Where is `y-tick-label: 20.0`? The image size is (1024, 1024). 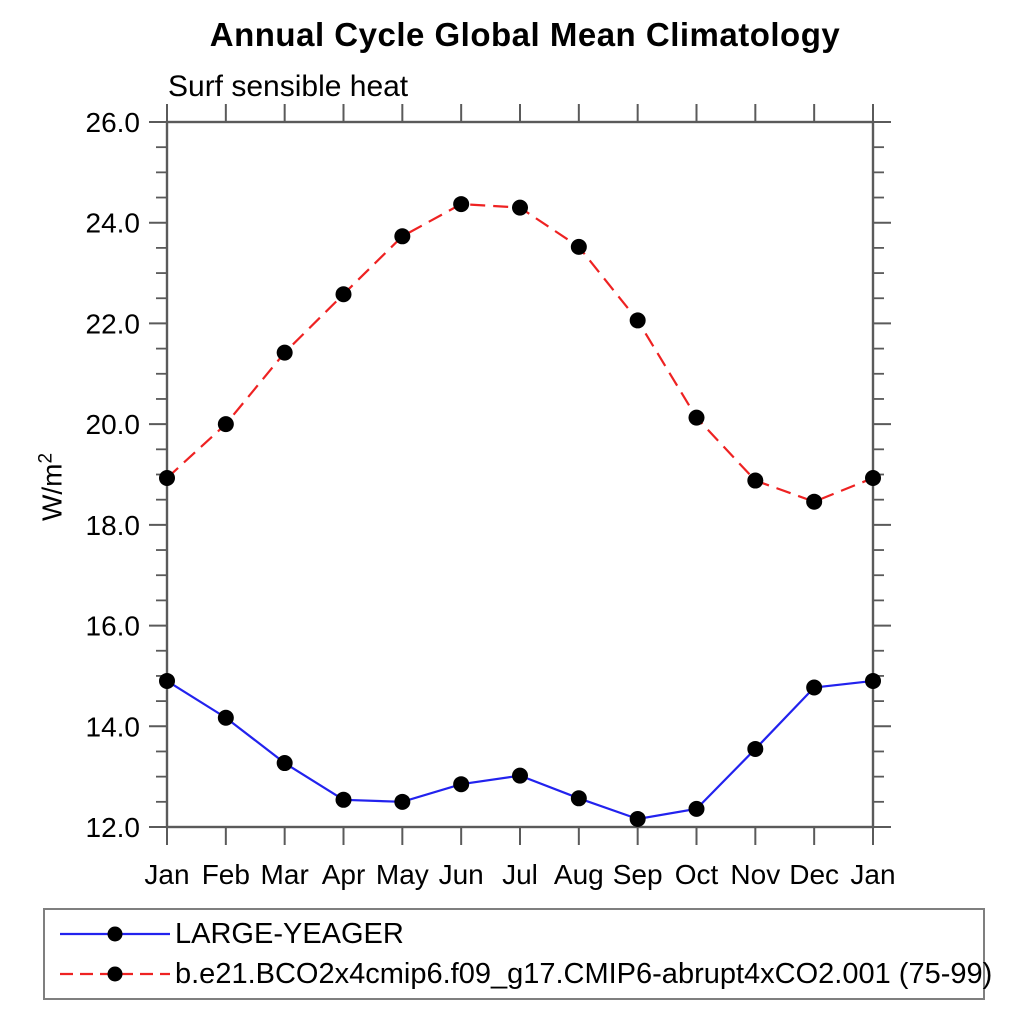
y-tick-label: 20.0 is located at coordinates (113, 424).